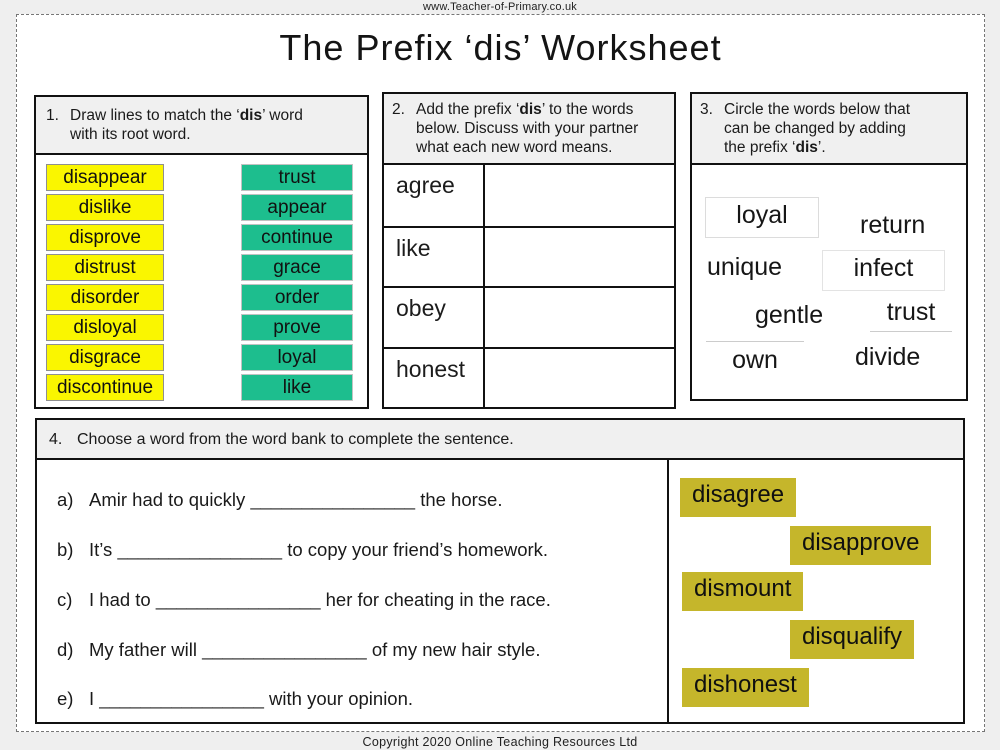 The image size is (1000, 750). I want to click on root-word-card: order, so click(297, 297).